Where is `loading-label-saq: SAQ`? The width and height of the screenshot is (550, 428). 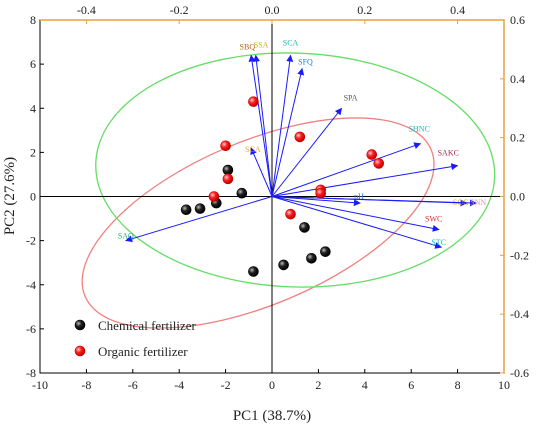 loading-label-saq: SAQ is located at coordinates (126, 236).